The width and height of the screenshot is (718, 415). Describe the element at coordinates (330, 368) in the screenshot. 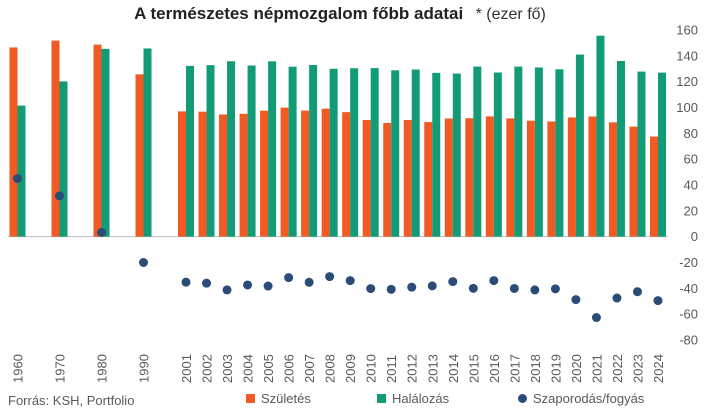

I see `x-tick-2008: 2008` at that location.